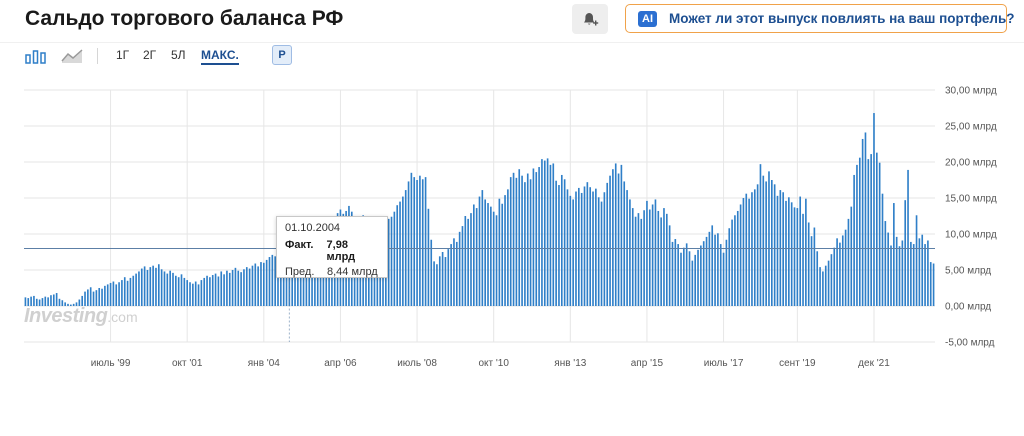 The width and height of the screenshot is (1024, 436). Describe the element at coordinates (299, 245) in the screenshot. I see `tooltip-actual-label: Факт.` at that location.